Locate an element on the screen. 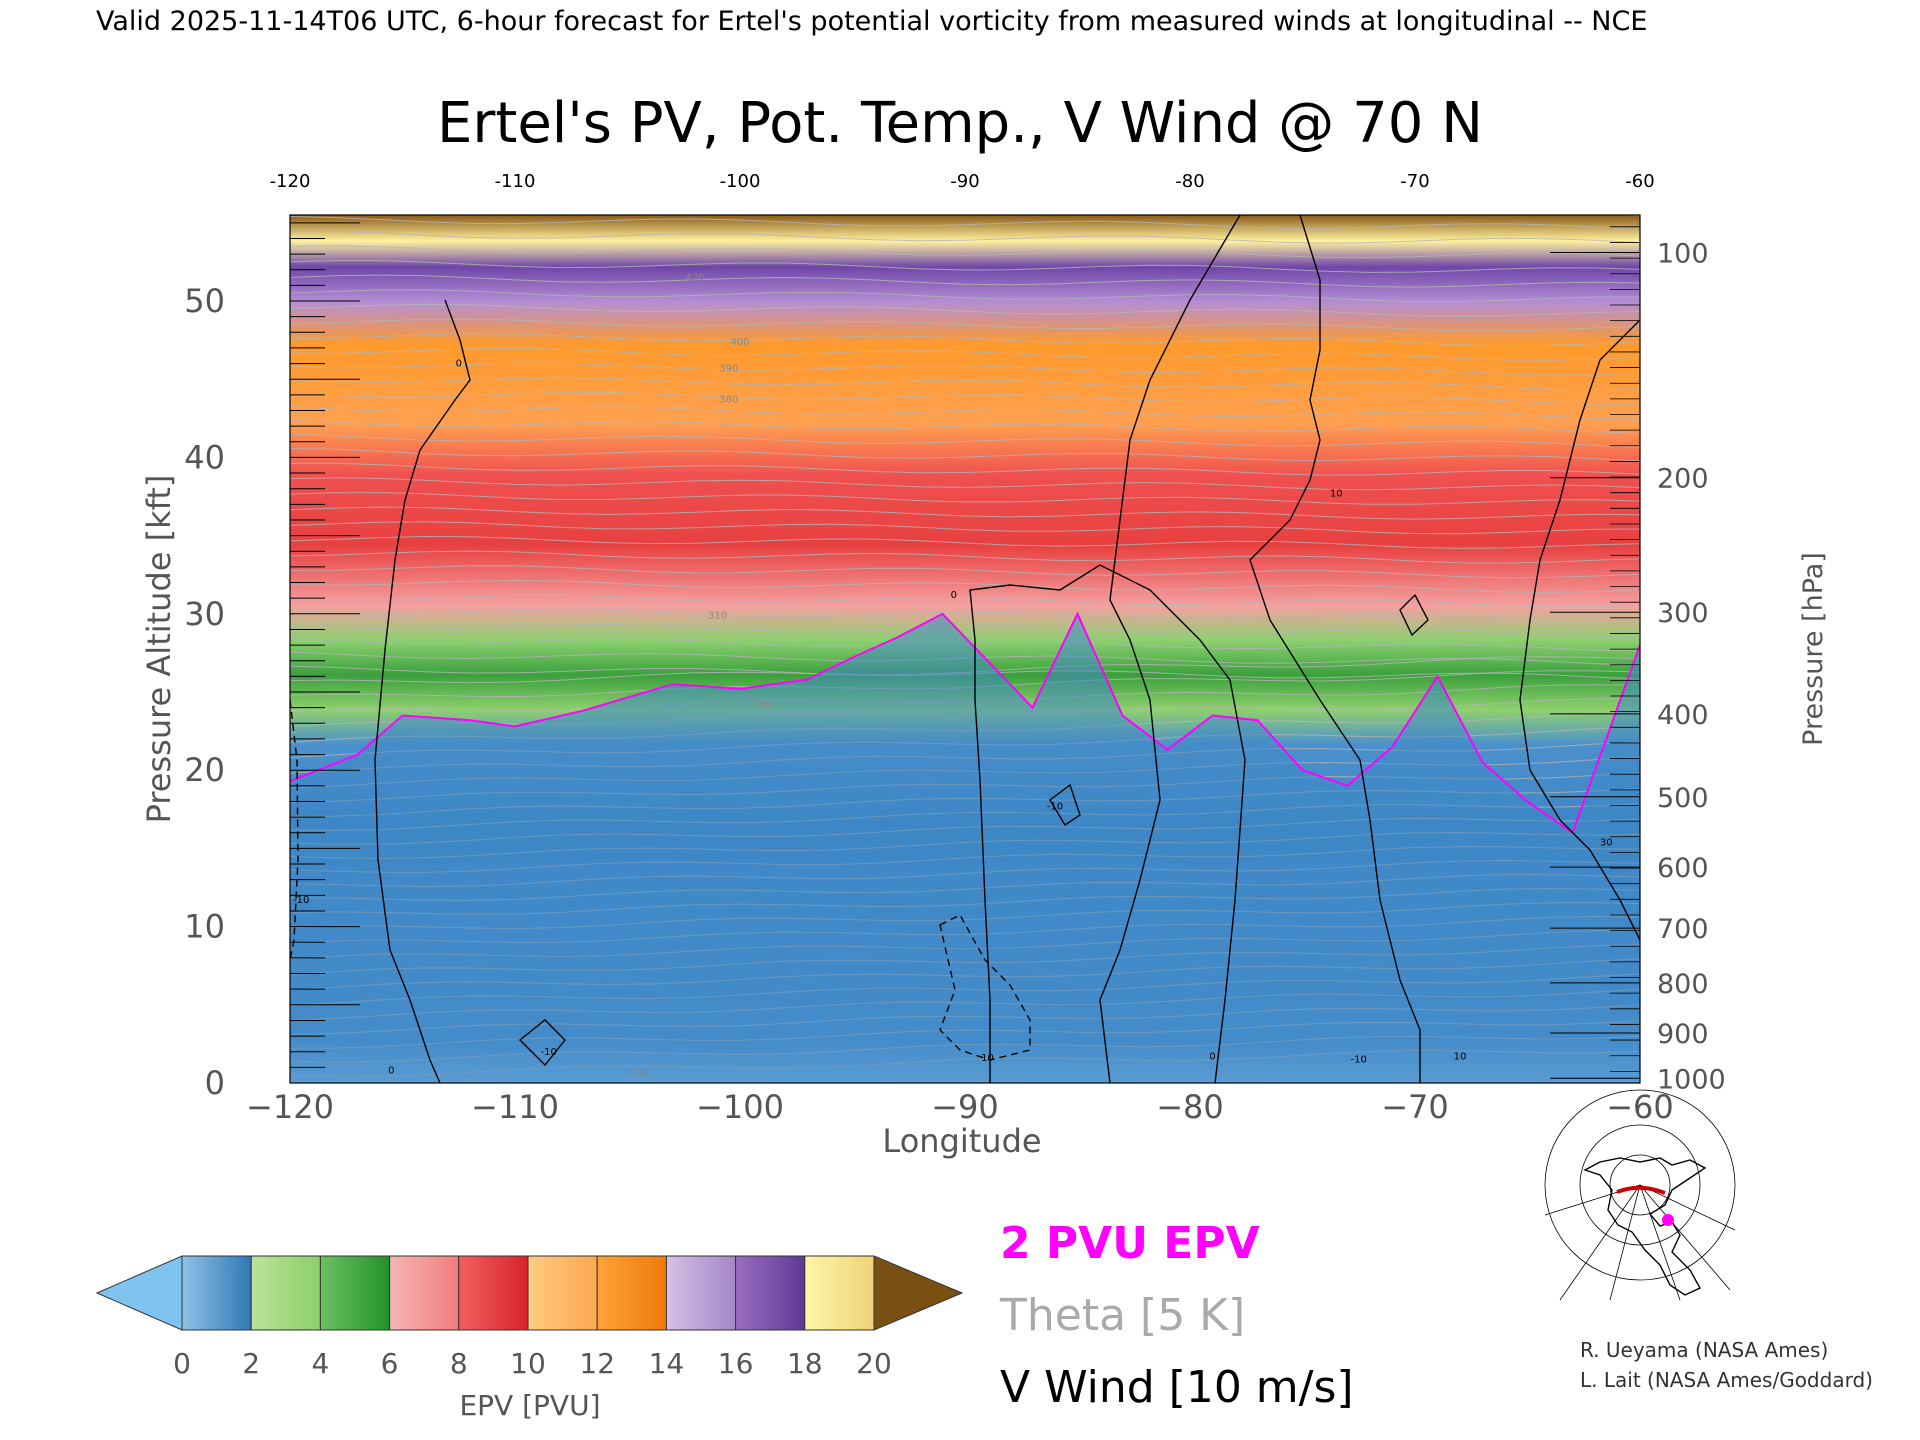 Image resolution: width=1920 pixels, height=1440 pixels. pressure-tick-label: 700 is located at coordinates (1683, 929).